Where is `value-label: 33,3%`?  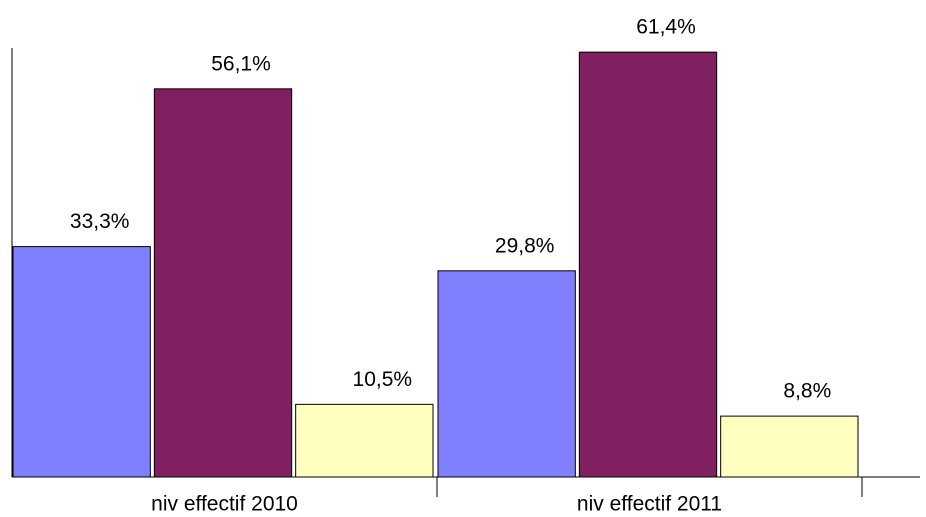
value-label: 33,3% is located at coordinates (100, 221).